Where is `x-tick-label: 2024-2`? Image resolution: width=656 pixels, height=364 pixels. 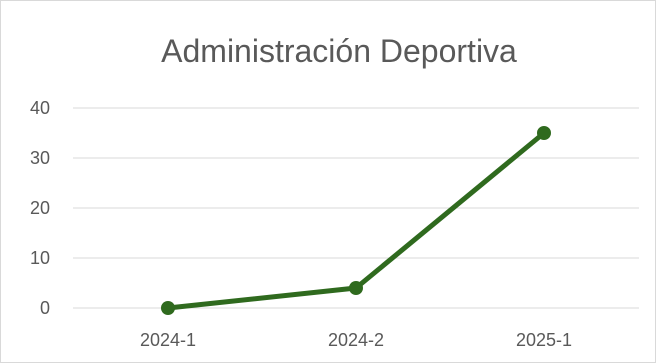
x-tick-label: 2024-2 is located at coordinates (356, 340).